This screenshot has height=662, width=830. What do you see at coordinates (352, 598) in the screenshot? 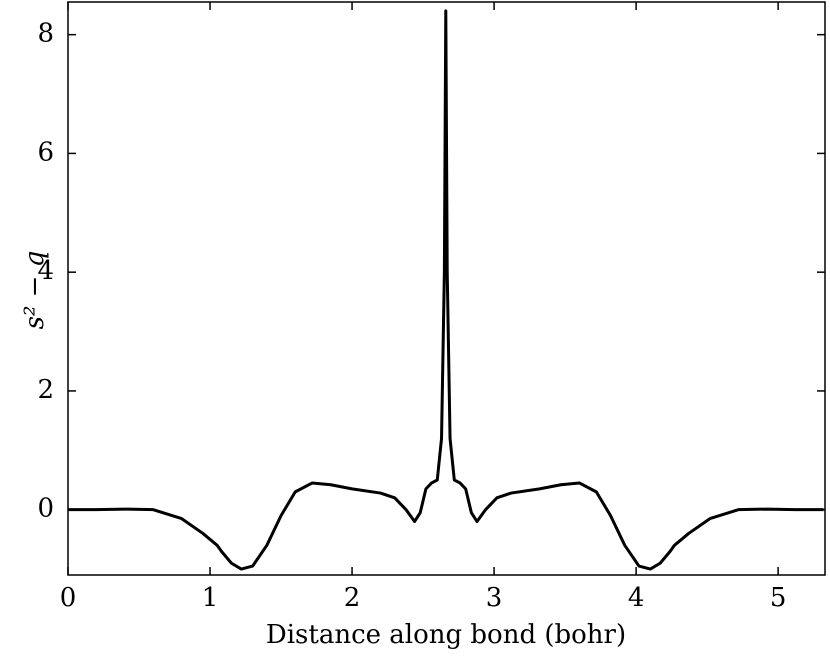
I see `x-tick-label: 2` at bounding box center [352, 598].